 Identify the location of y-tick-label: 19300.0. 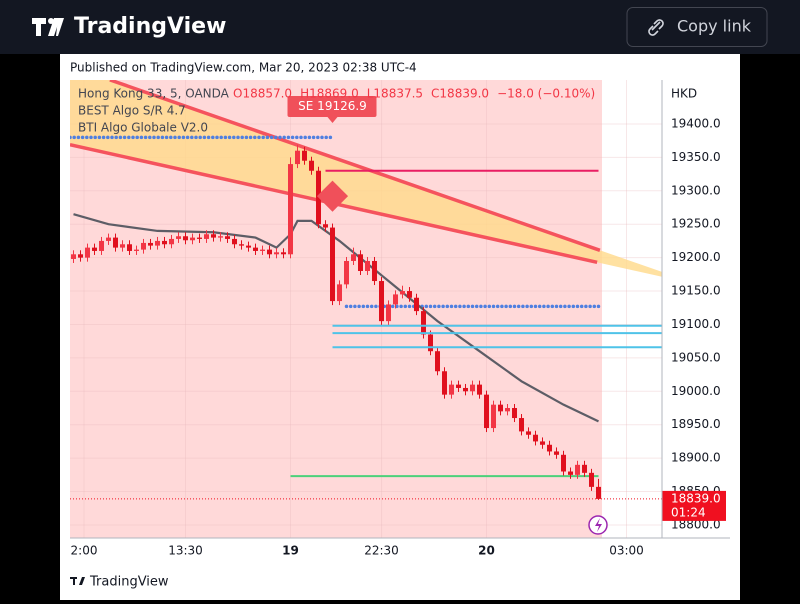
(696, 190).